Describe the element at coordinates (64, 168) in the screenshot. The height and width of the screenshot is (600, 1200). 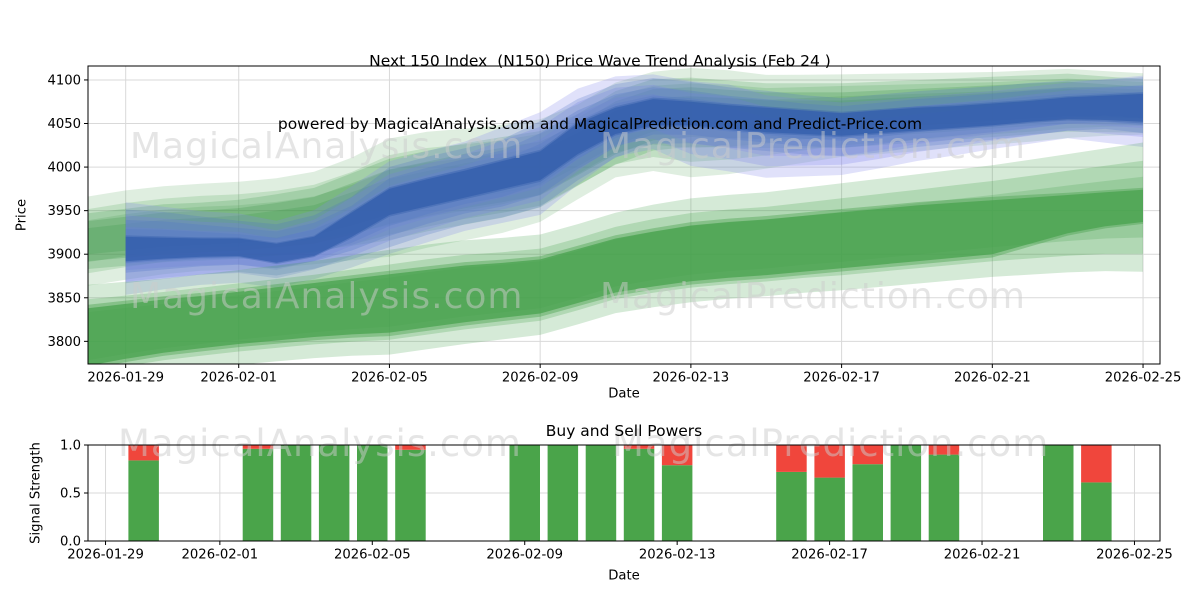
I see `y-tick-label: 4000` at that location.